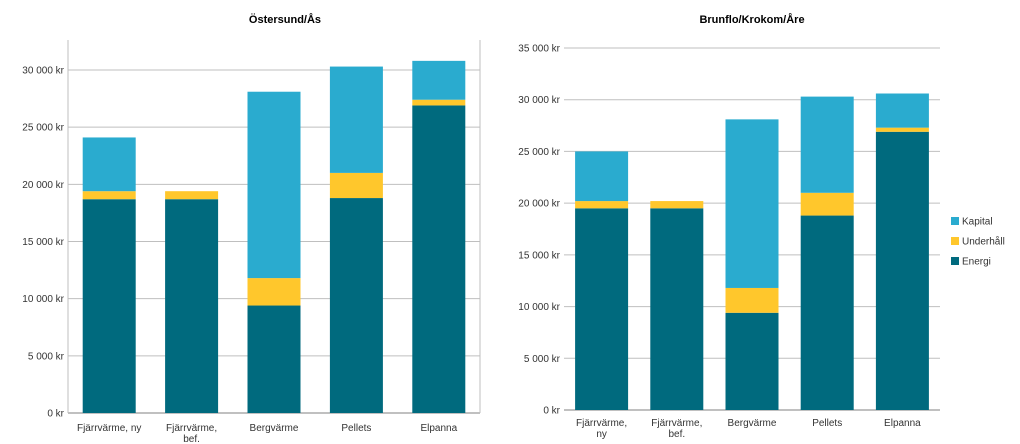  Describe the element at coordinates (976, 262) in the screenshot. I see `legend-label: Energi` at that location.